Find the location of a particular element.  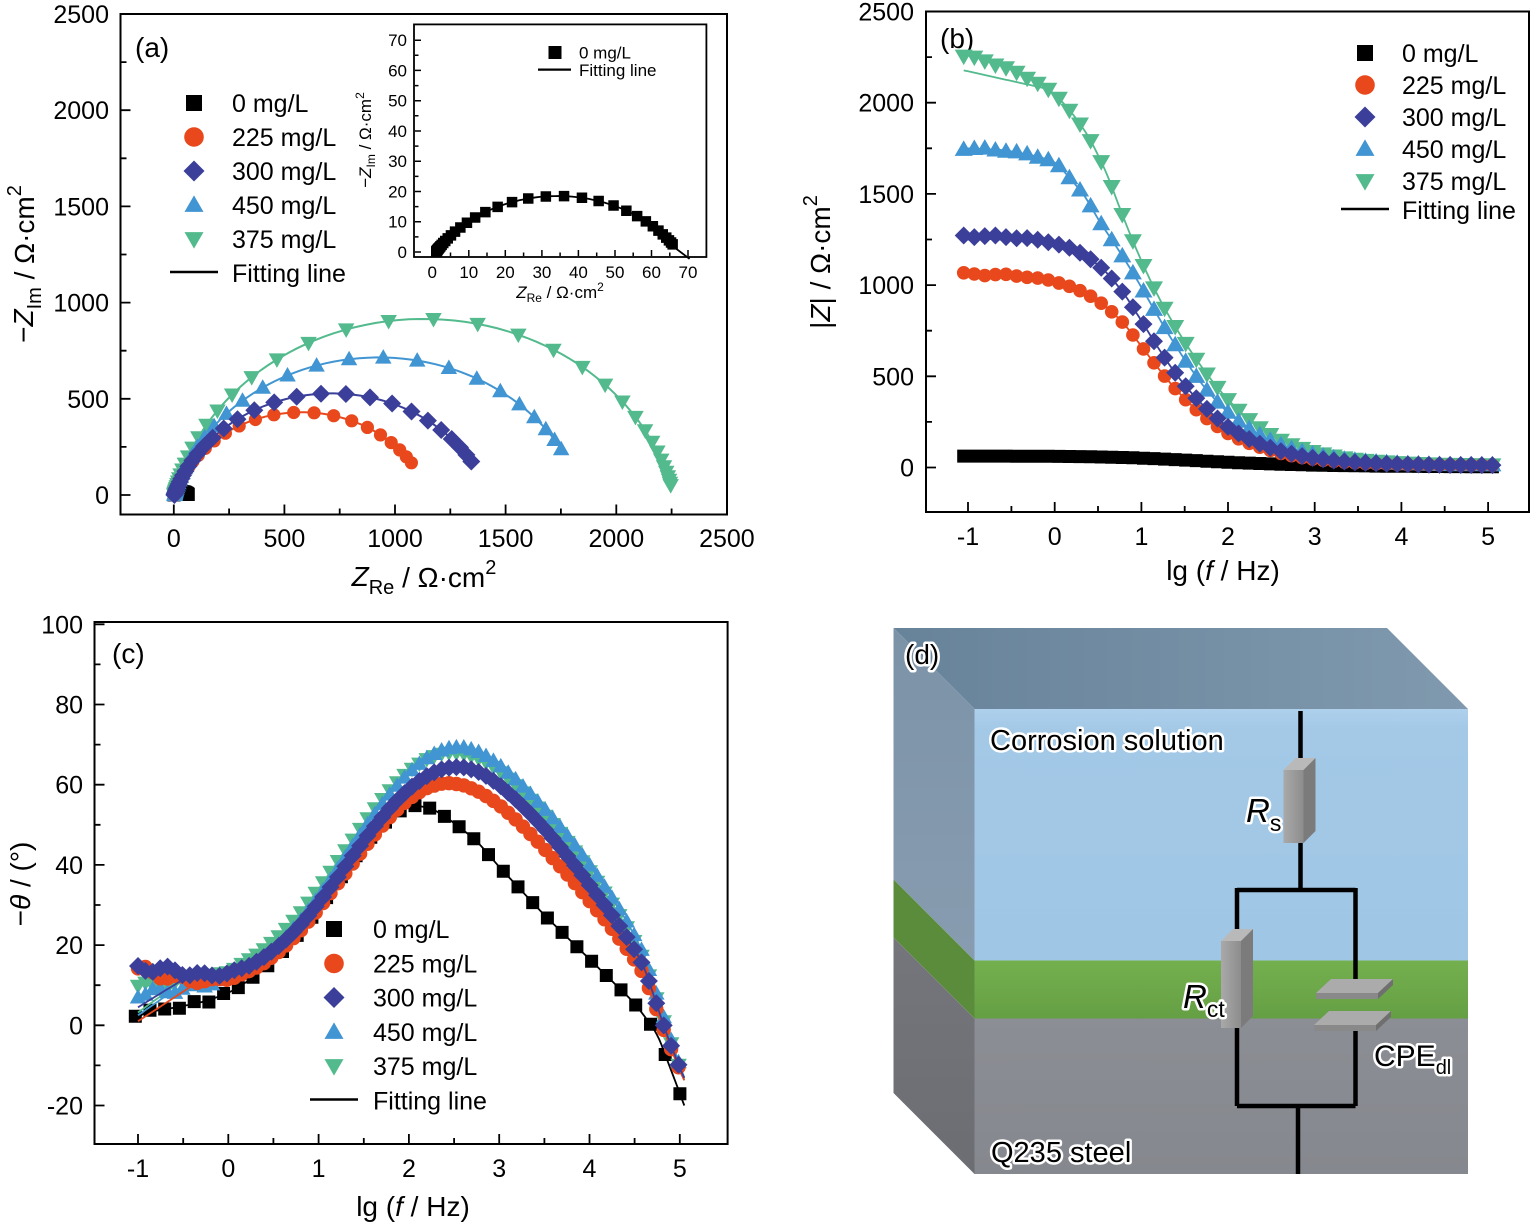

svg-text: |Z| / Ω·cm2 is located at coordinates (818, 262).